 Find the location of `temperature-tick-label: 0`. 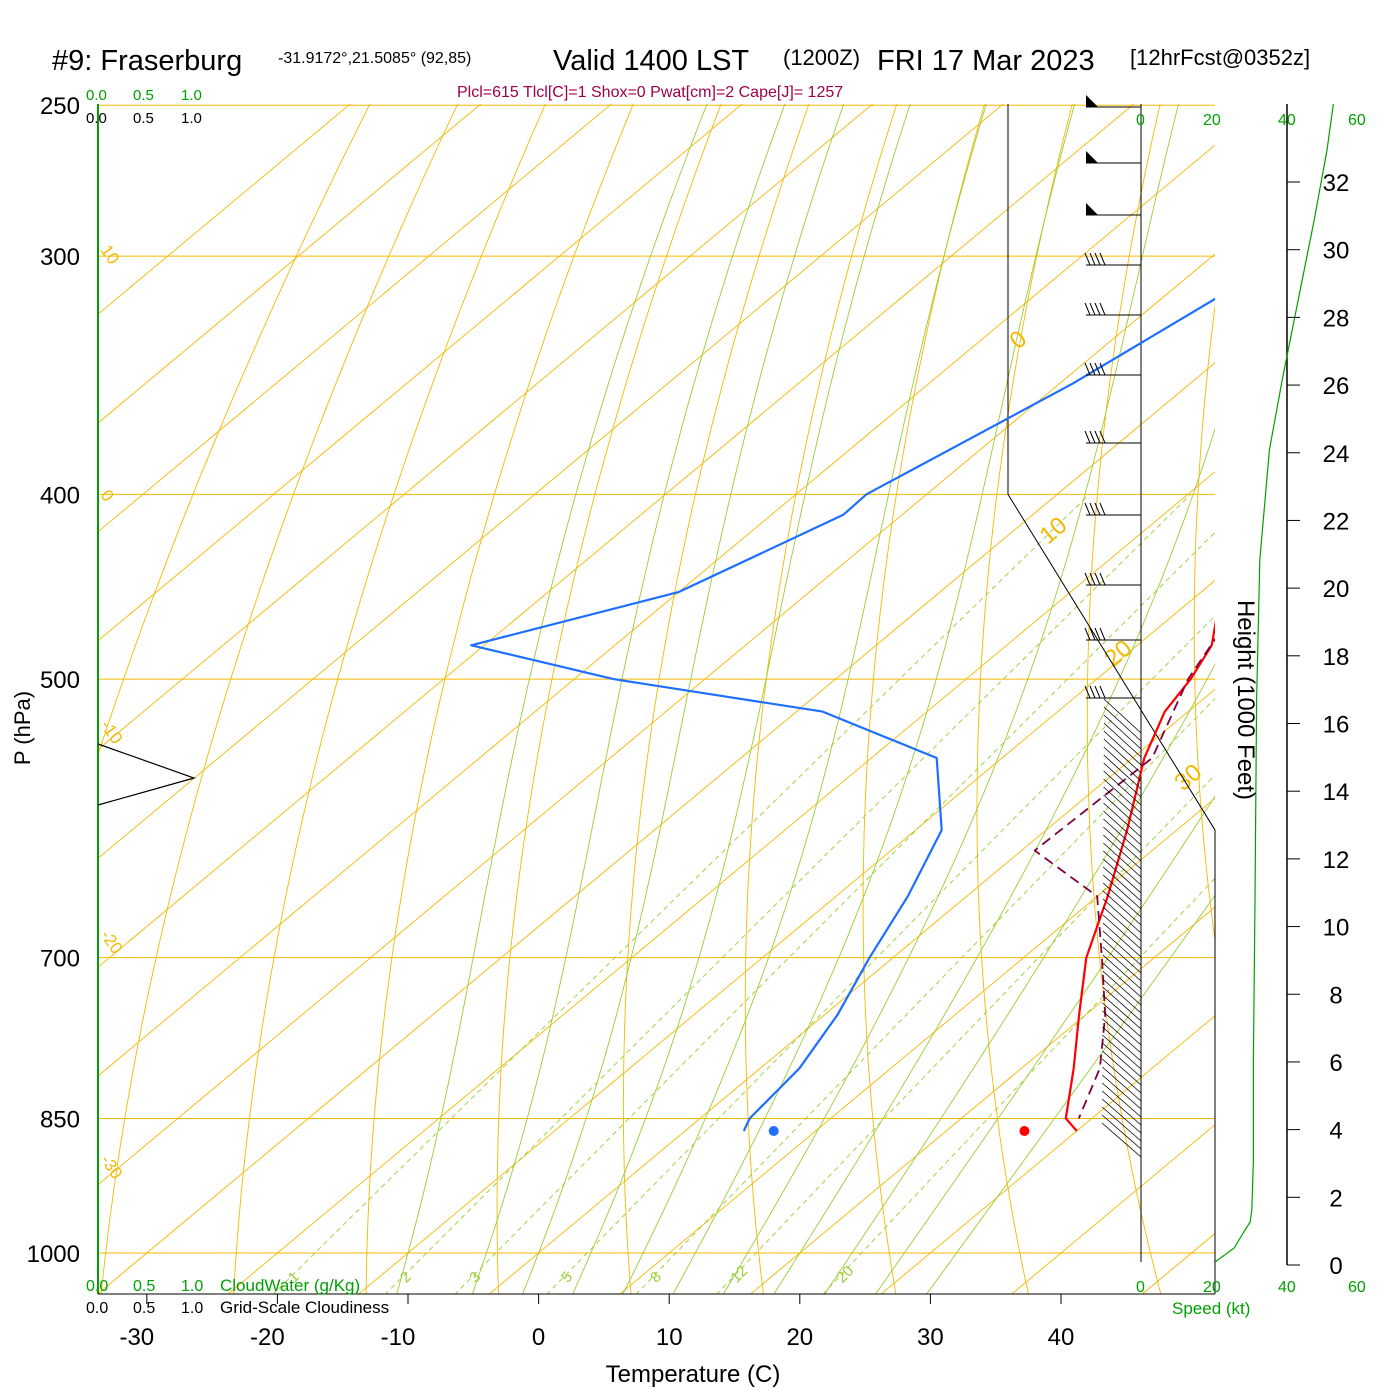

temperature-tick-label: 0 is located at coordinates (538, 1337).